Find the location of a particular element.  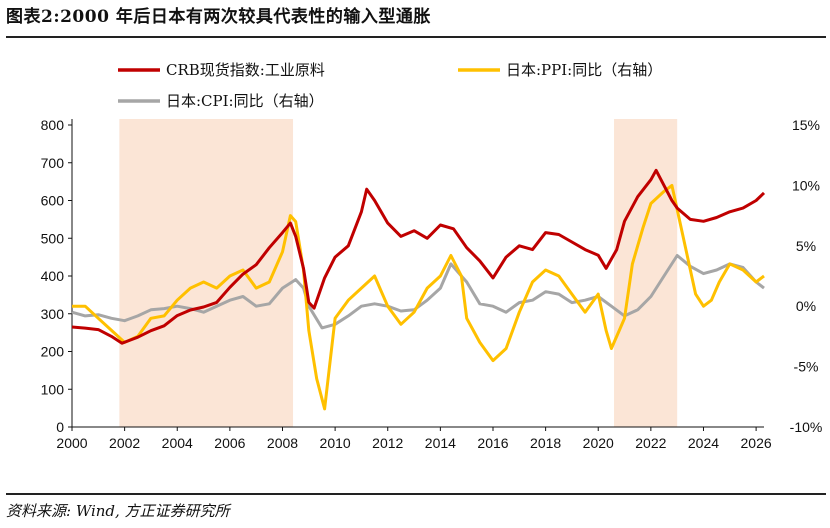

x-tick-label: 2014 is located at coordinates (440, 443).